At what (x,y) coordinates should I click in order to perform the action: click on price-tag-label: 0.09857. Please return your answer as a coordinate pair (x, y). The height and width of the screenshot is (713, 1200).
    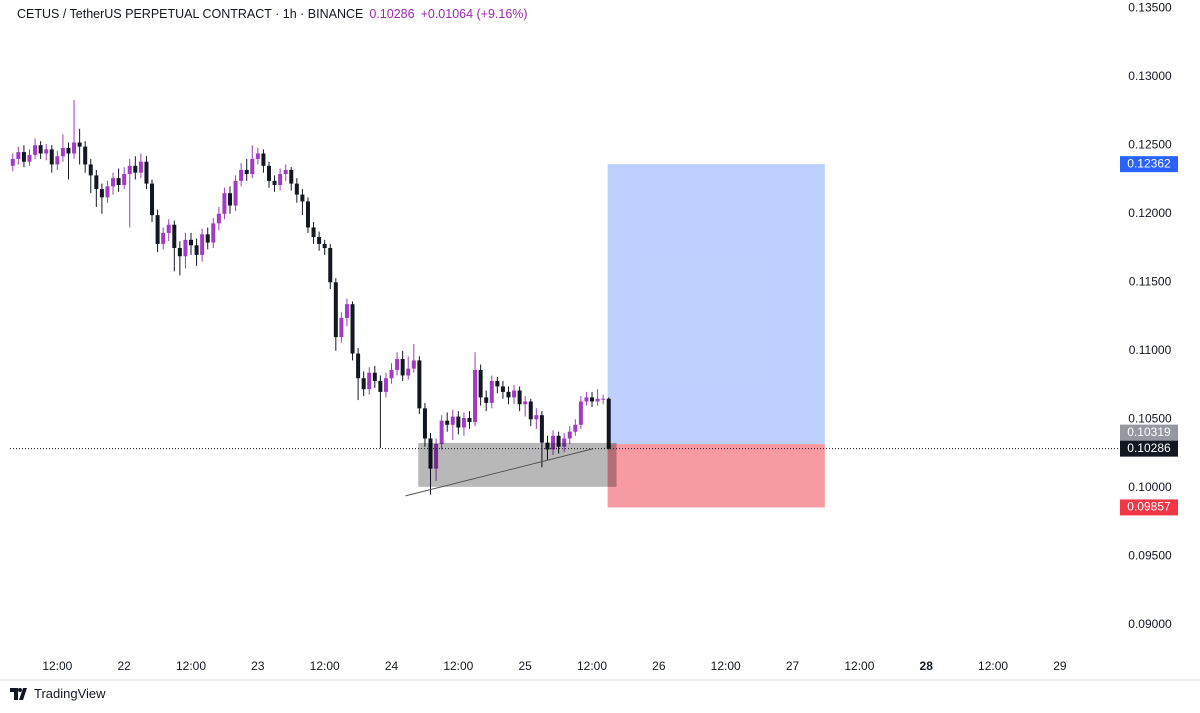
    Looking at the image, I should click on (1149, 507).